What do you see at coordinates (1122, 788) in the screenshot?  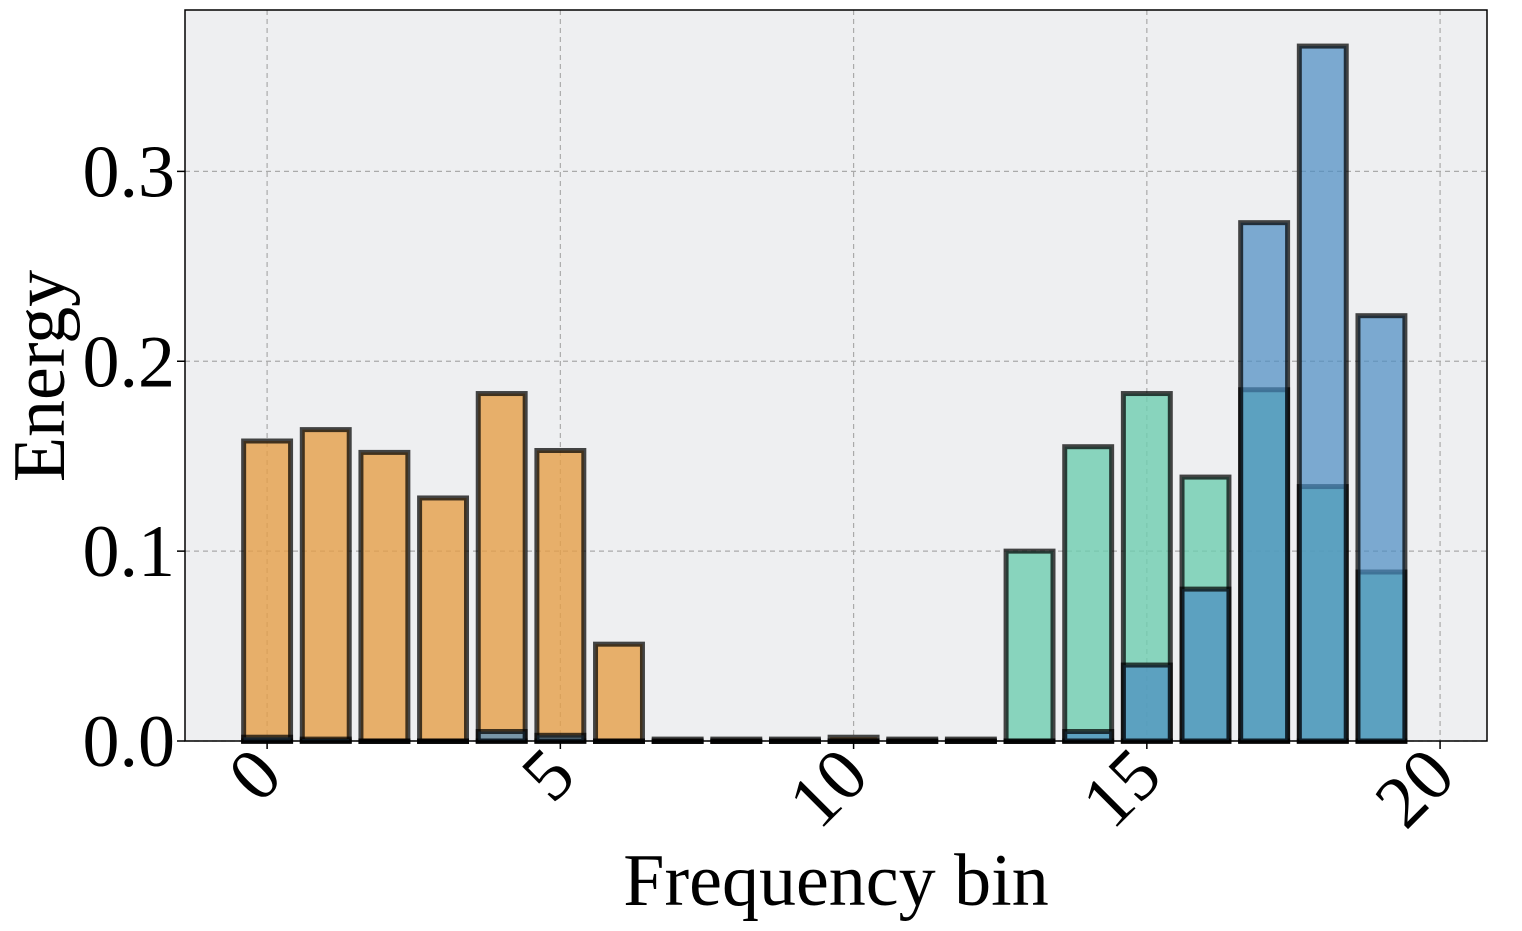 I see `x-tick-label-15: 15` at bounding box center [1122, 788].